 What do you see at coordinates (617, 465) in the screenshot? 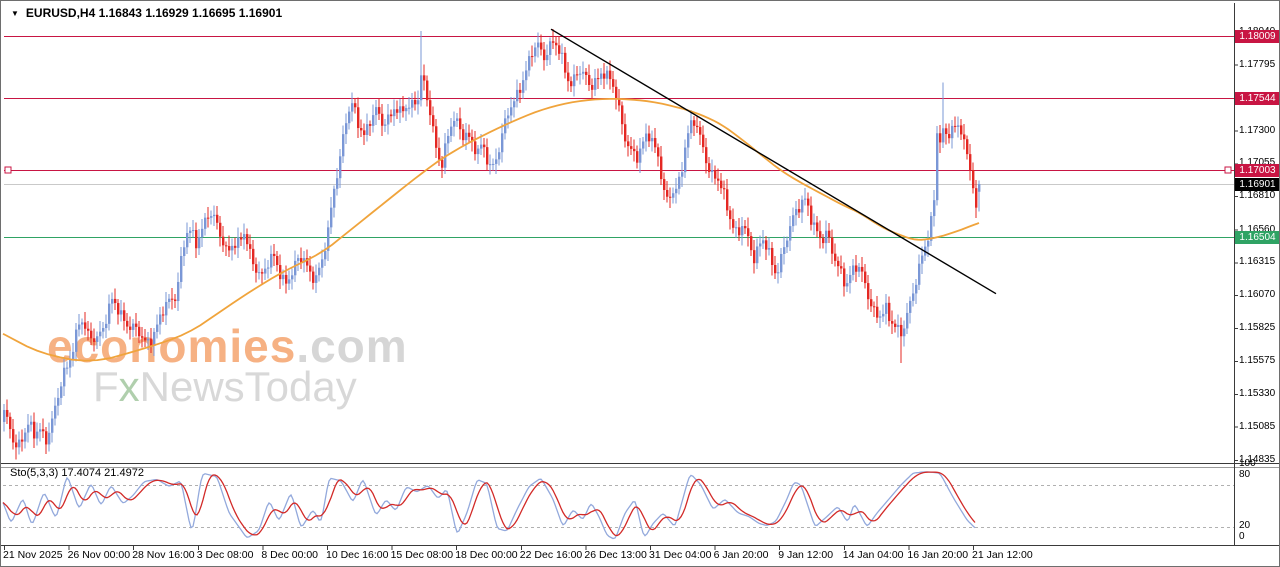
I see `pane-separator` at bounding box center [617, 465].